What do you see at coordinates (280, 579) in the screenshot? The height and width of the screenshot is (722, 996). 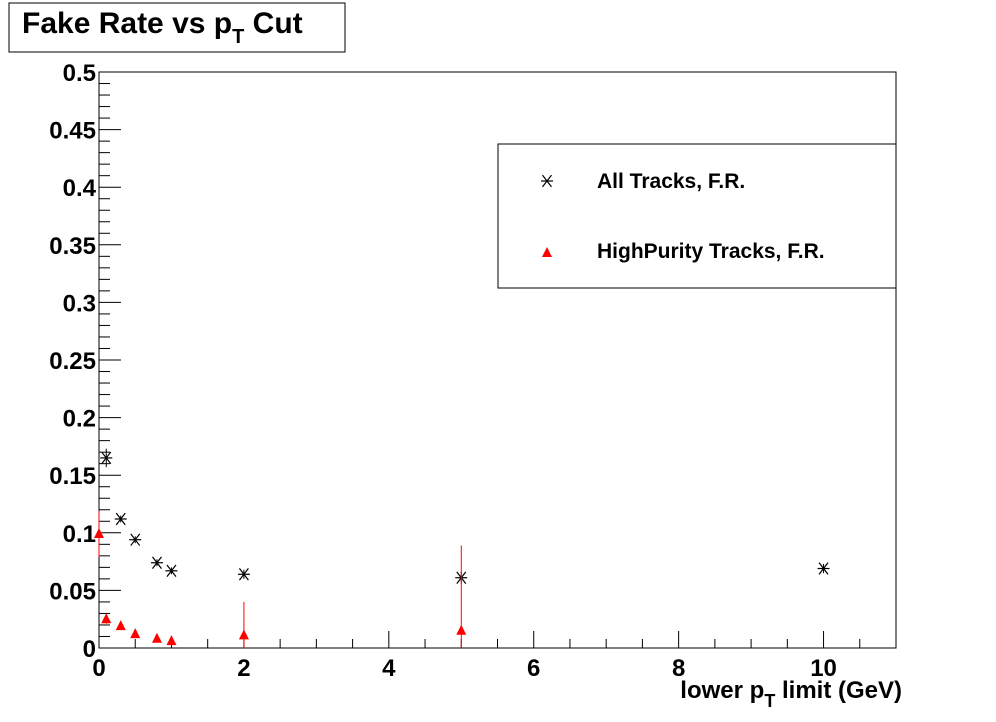 I see `series-highpurity-tracks` at bounding box center [280, 579].